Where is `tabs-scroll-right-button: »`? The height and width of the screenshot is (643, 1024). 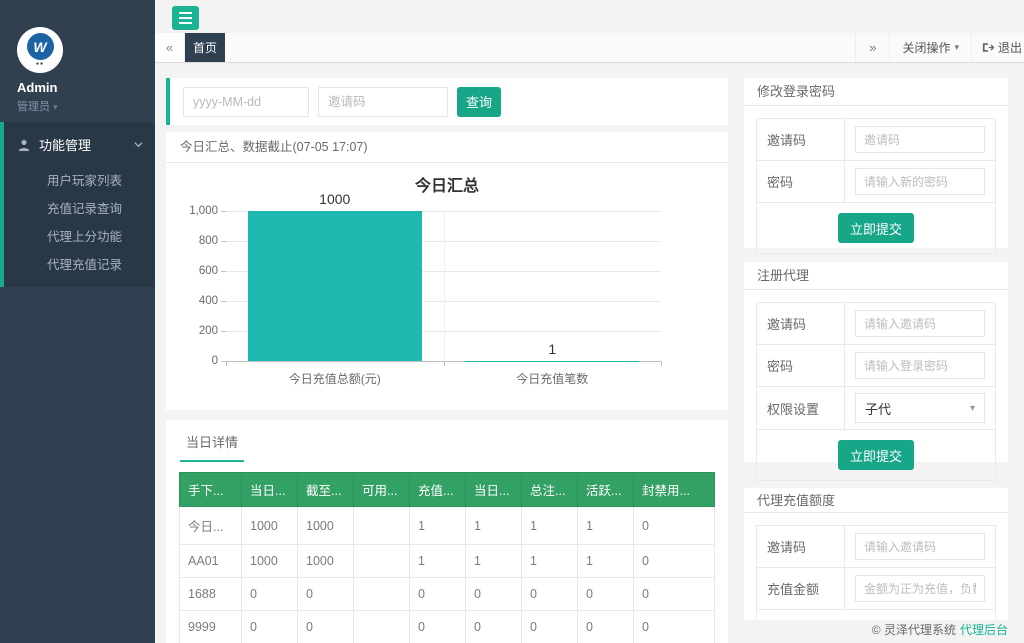 tabs-scroll-right-button: » is located at coordinates (872, 47).